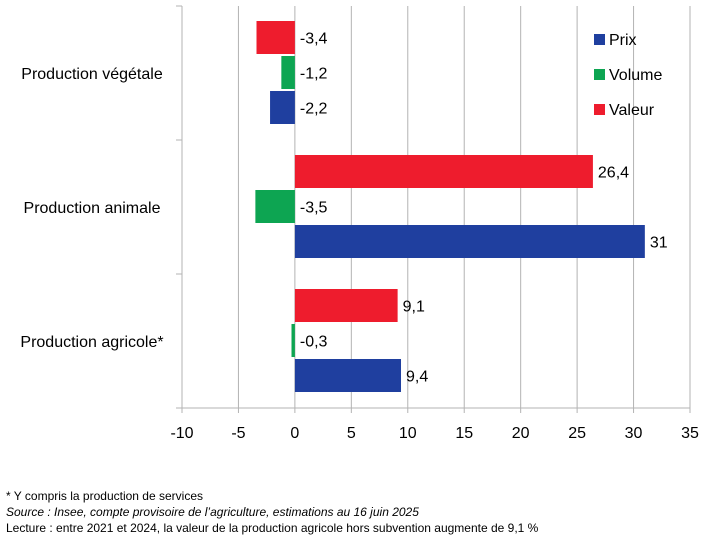 This screenshot has height=544, width=716. I want to click on legend-label: Valeur, so click(632, 110).